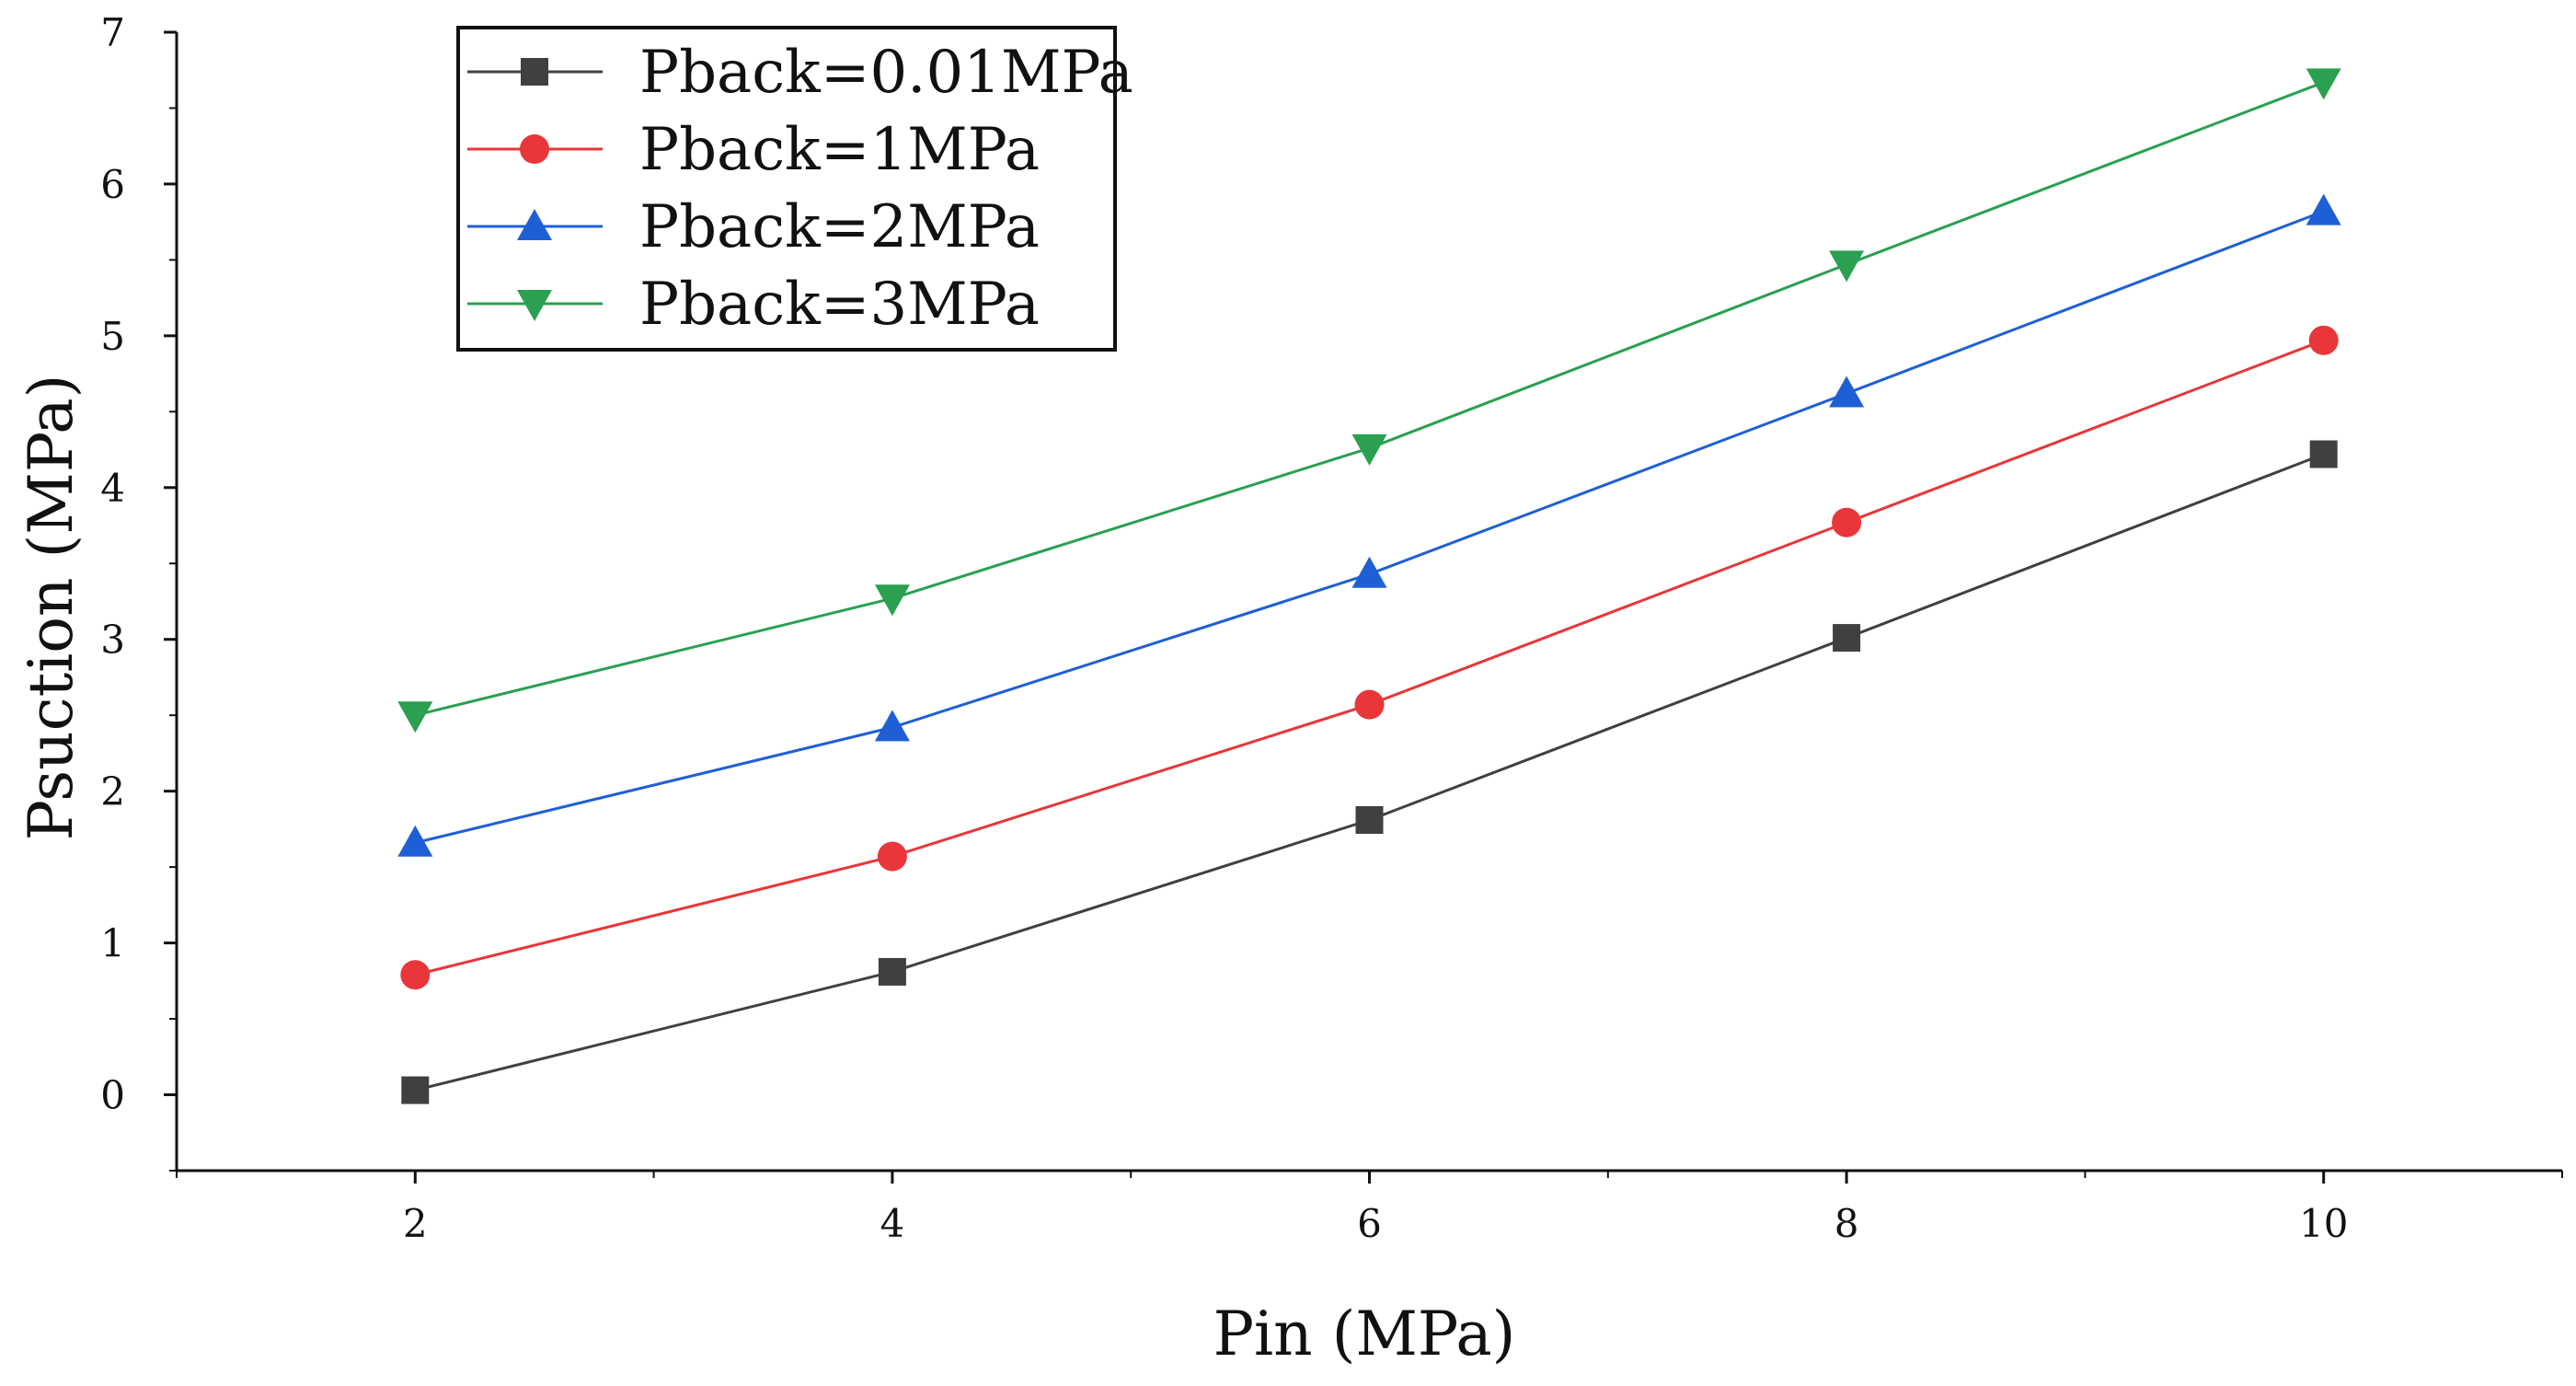 This screenshot has height=1386, width=2576. Describe the element at coordinates (839, 305) in the screenshot. I see `legend-label: Pback=3MPa` at that location.